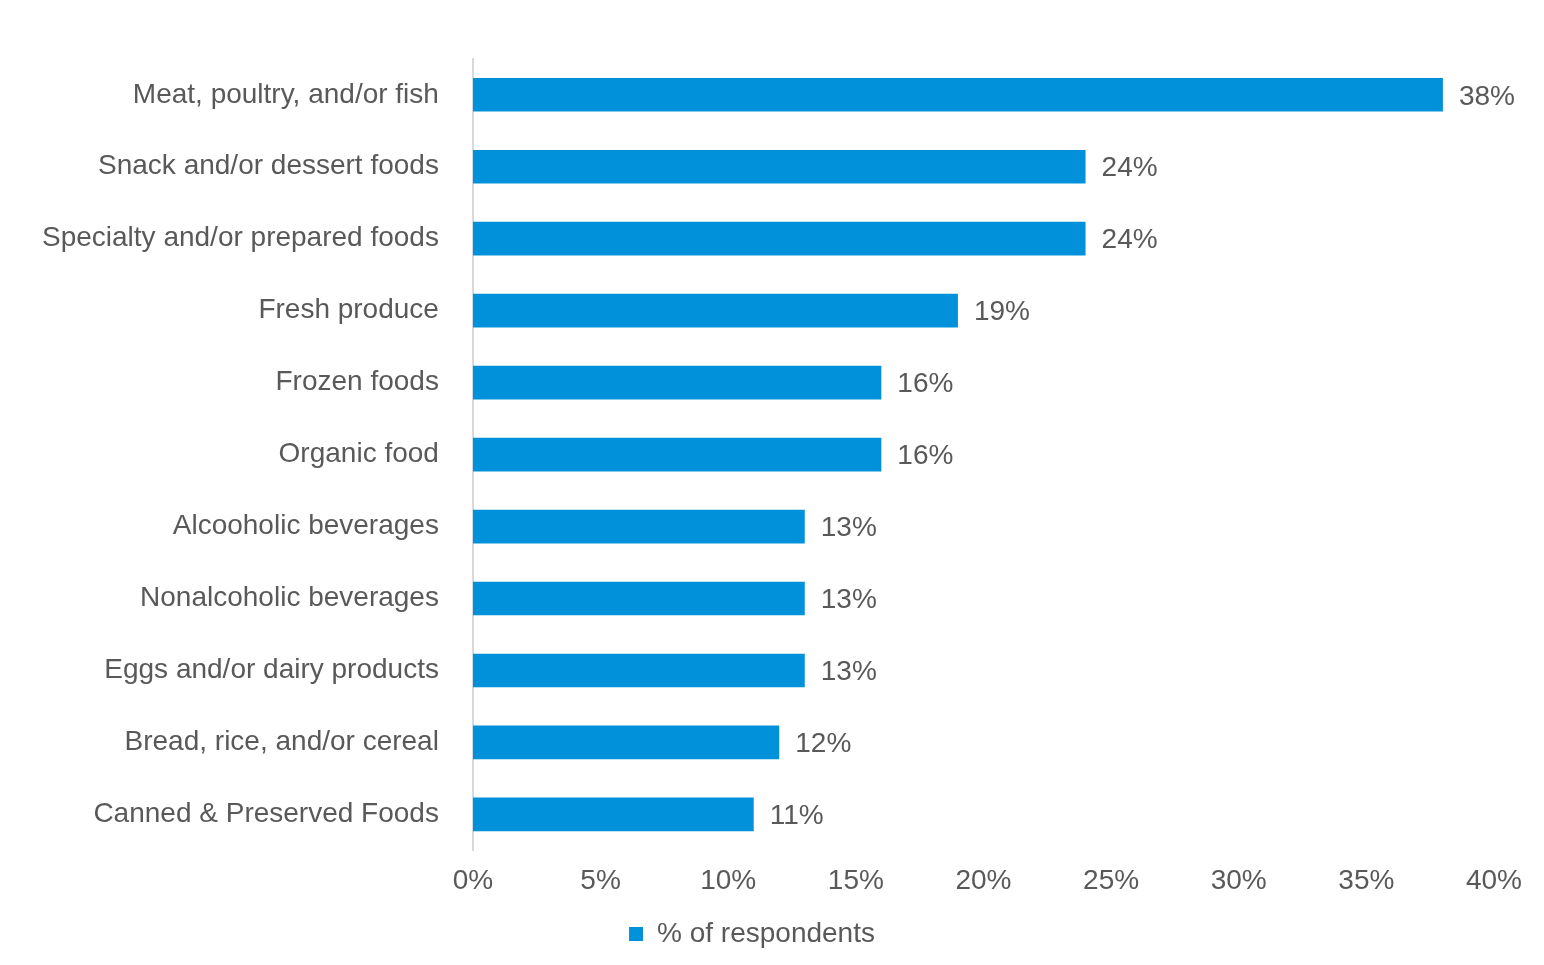 The height and width of the screenshot is (965, 1544). What do you see at coordinates (1238, 879) in the screenshot?
I see `x-tick-label: 30%` at bounding box center [1238, 879].